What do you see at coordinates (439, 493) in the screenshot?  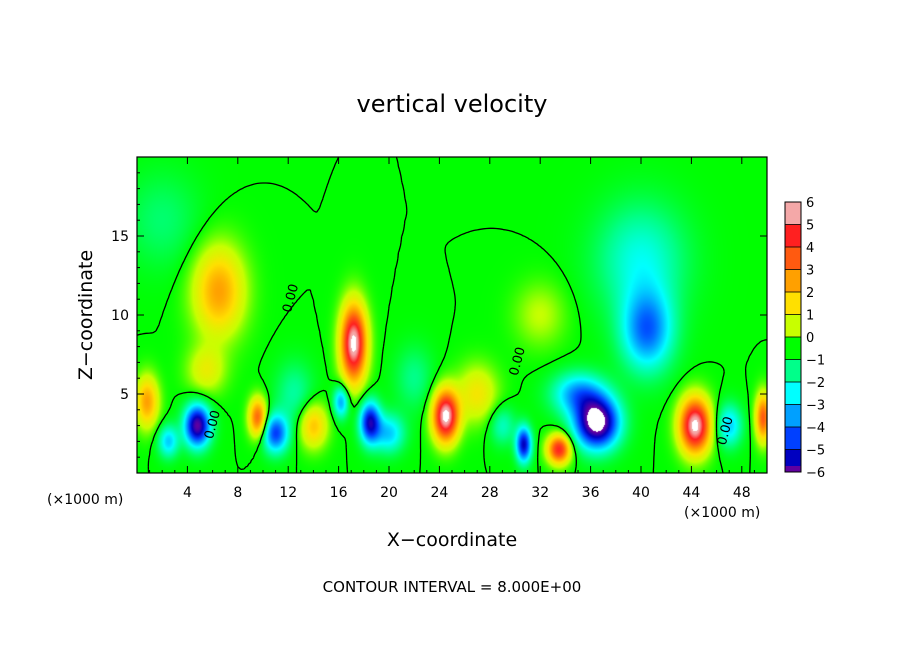 I see `x-tick-label: 24` at bounding box center [439, 493].